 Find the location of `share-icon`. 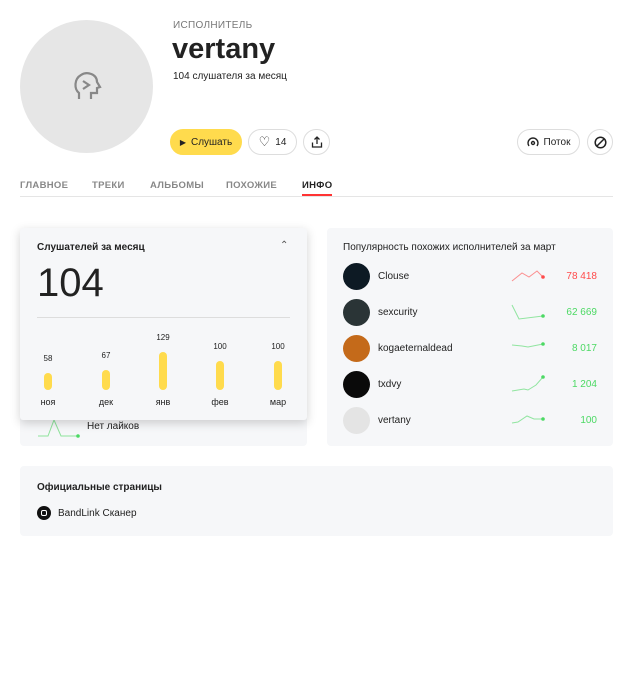

share-icon is located at coordinates (316, 142).